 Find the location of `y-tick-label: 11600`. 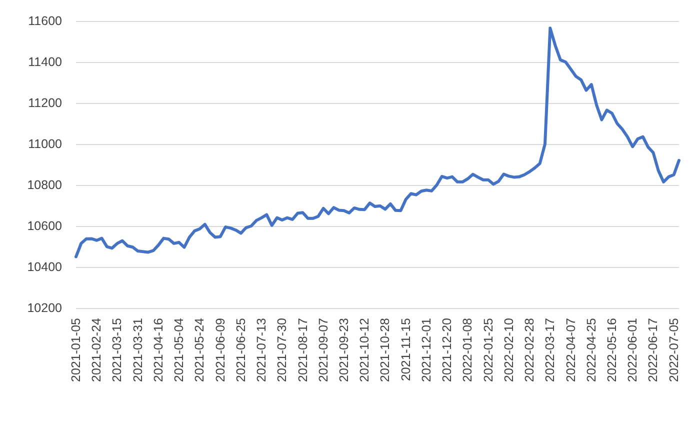

y-tick-label: 11600 is located at coordinates (45, 21).